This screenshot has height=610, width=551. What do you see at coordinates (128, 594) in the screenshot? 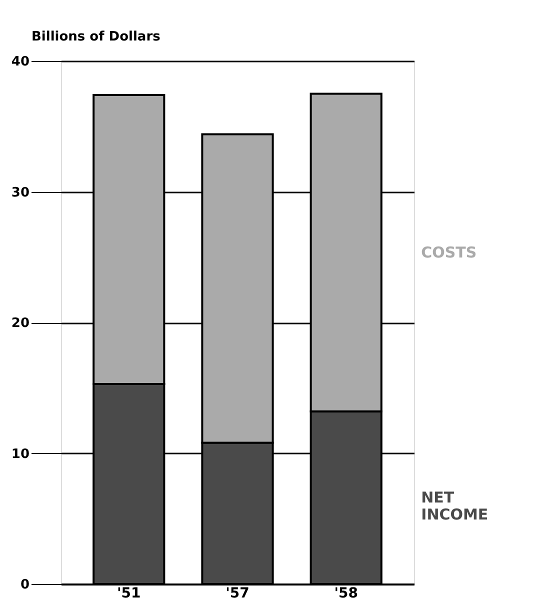
I see `x-tick-label: '51` at bounding box center [128, 594].